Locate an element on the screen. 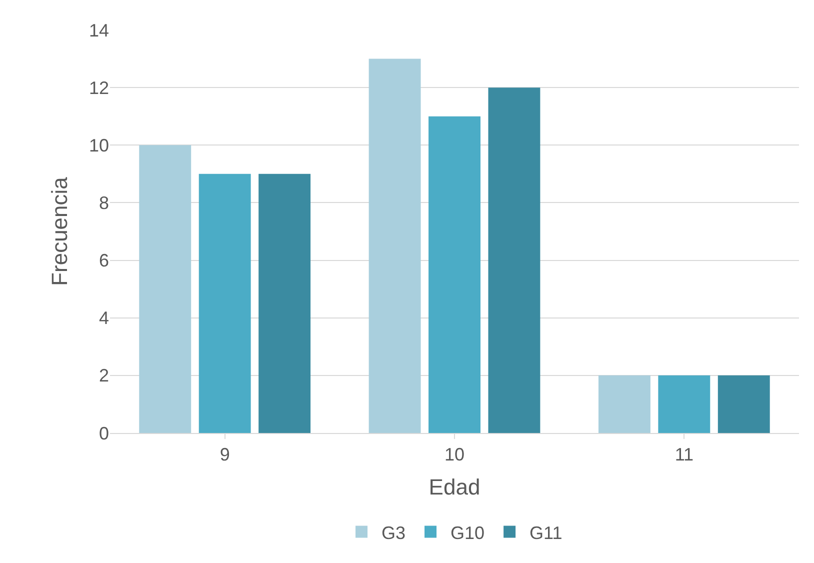  x-axis-title: Edad is located at coordinates (454, 487).